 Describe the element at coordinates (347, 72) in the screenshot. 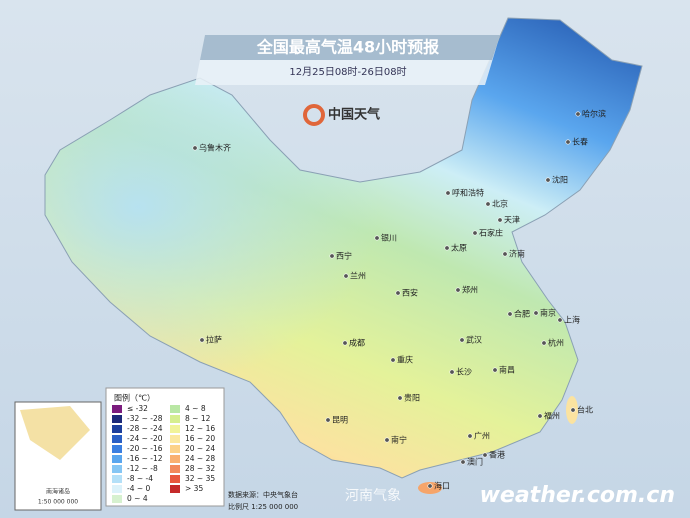

I see `subtitle: 12月25日08时-26日08时` at that location.